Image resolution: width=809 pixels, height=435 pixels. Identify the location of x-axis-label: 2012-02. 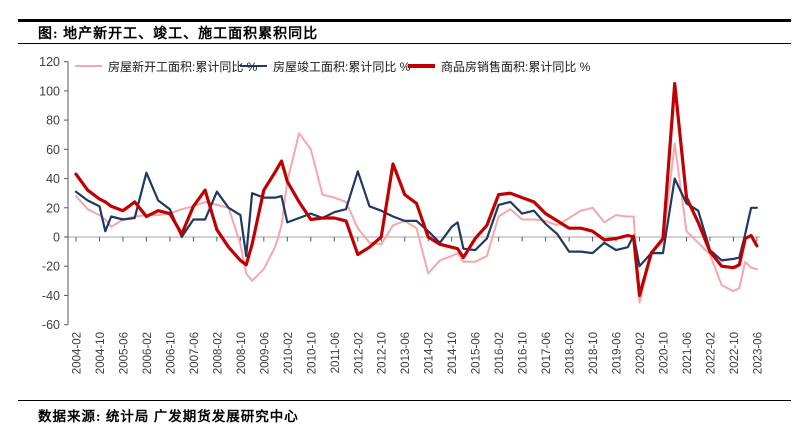
(359, 353).